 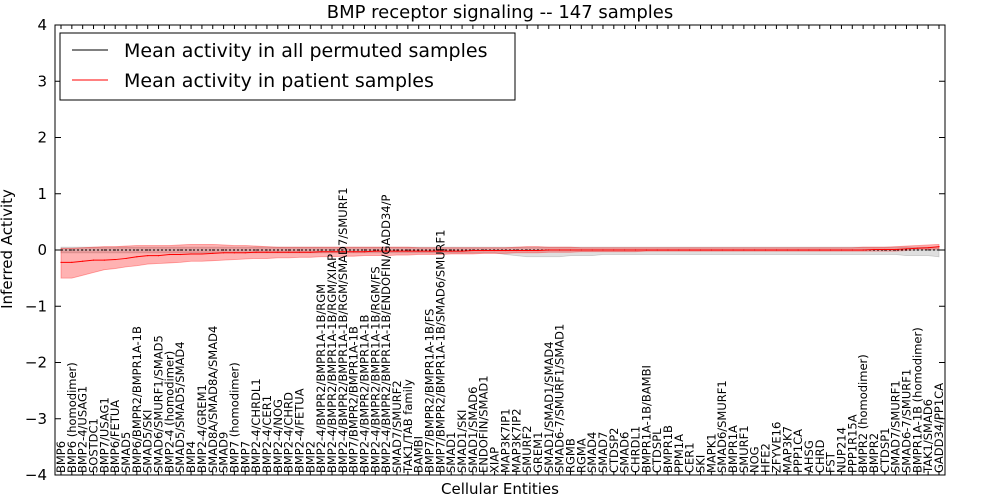 I want to click on x-tick-label: SMAD6-7/SMURF1, so click(x=906, y=421).